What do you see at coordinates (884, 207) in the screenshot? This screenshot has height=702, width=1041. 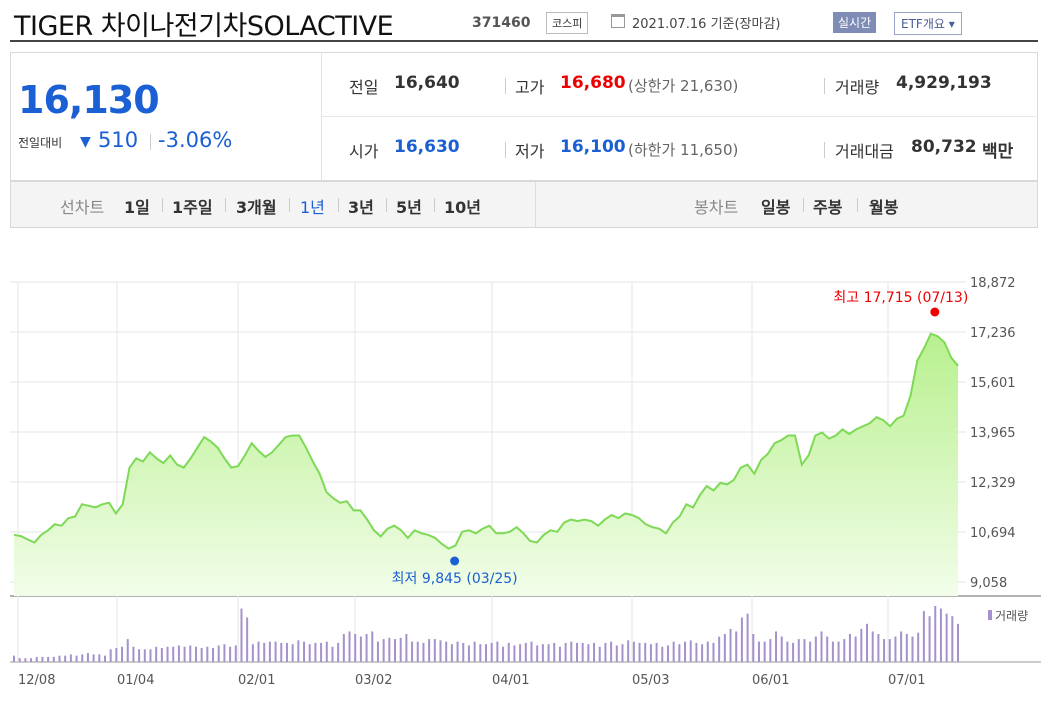 I see `candle-monthly: 월봉` at bounding box center [884, 207].